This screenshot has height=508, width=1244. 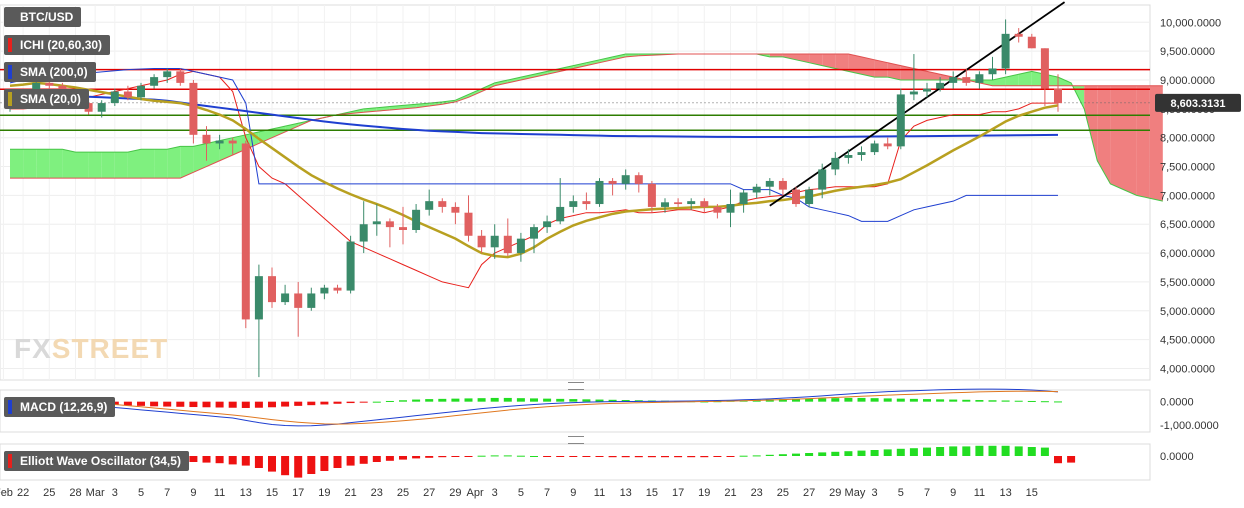 What do you see at coordinates (626, 493) in the screenshot?
I see `x-tick-label: 13` at bounding box center [626, 493].